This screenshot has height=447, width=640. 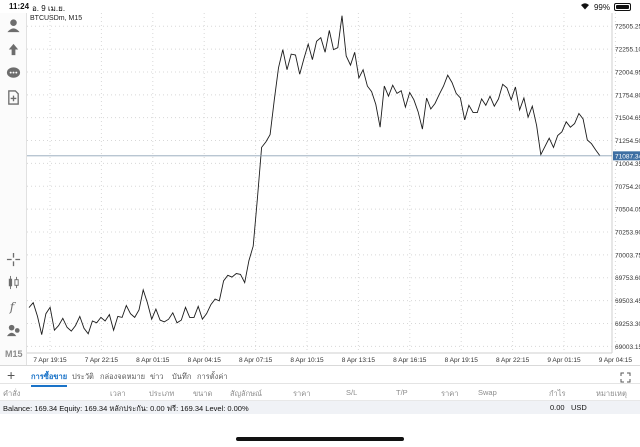 I want to click on status-bar: 11:24 อ. 9 เม.ย. 99%, so click(x=320, y=6).